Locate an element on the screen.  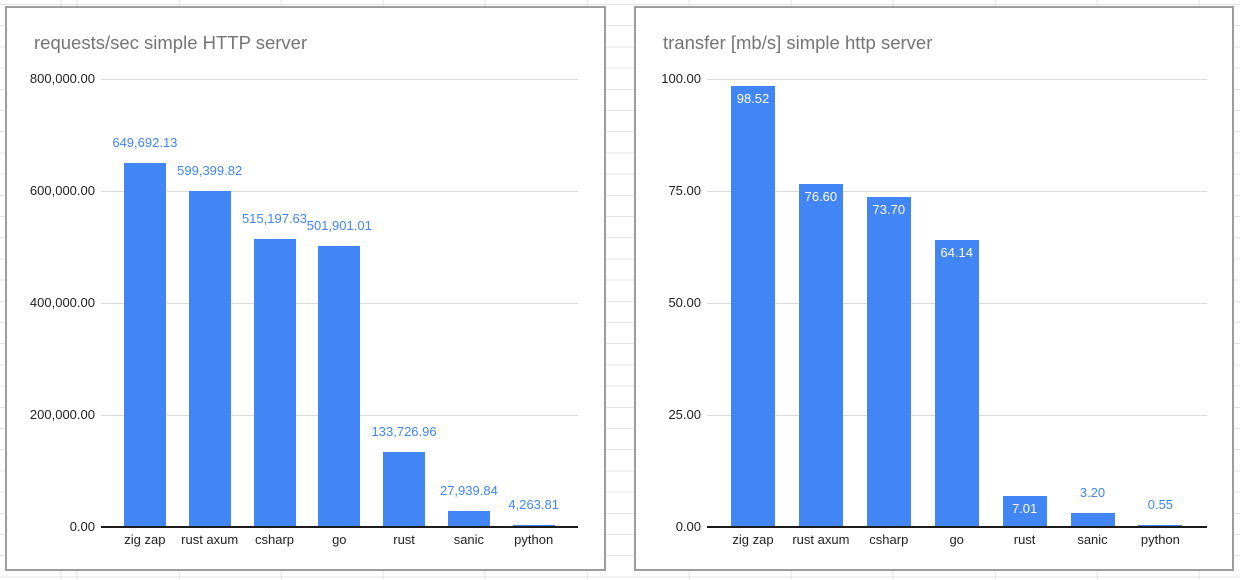
chart-title-transfer: transfer [mb/s] simple http server is located at coordinates (798, 42).